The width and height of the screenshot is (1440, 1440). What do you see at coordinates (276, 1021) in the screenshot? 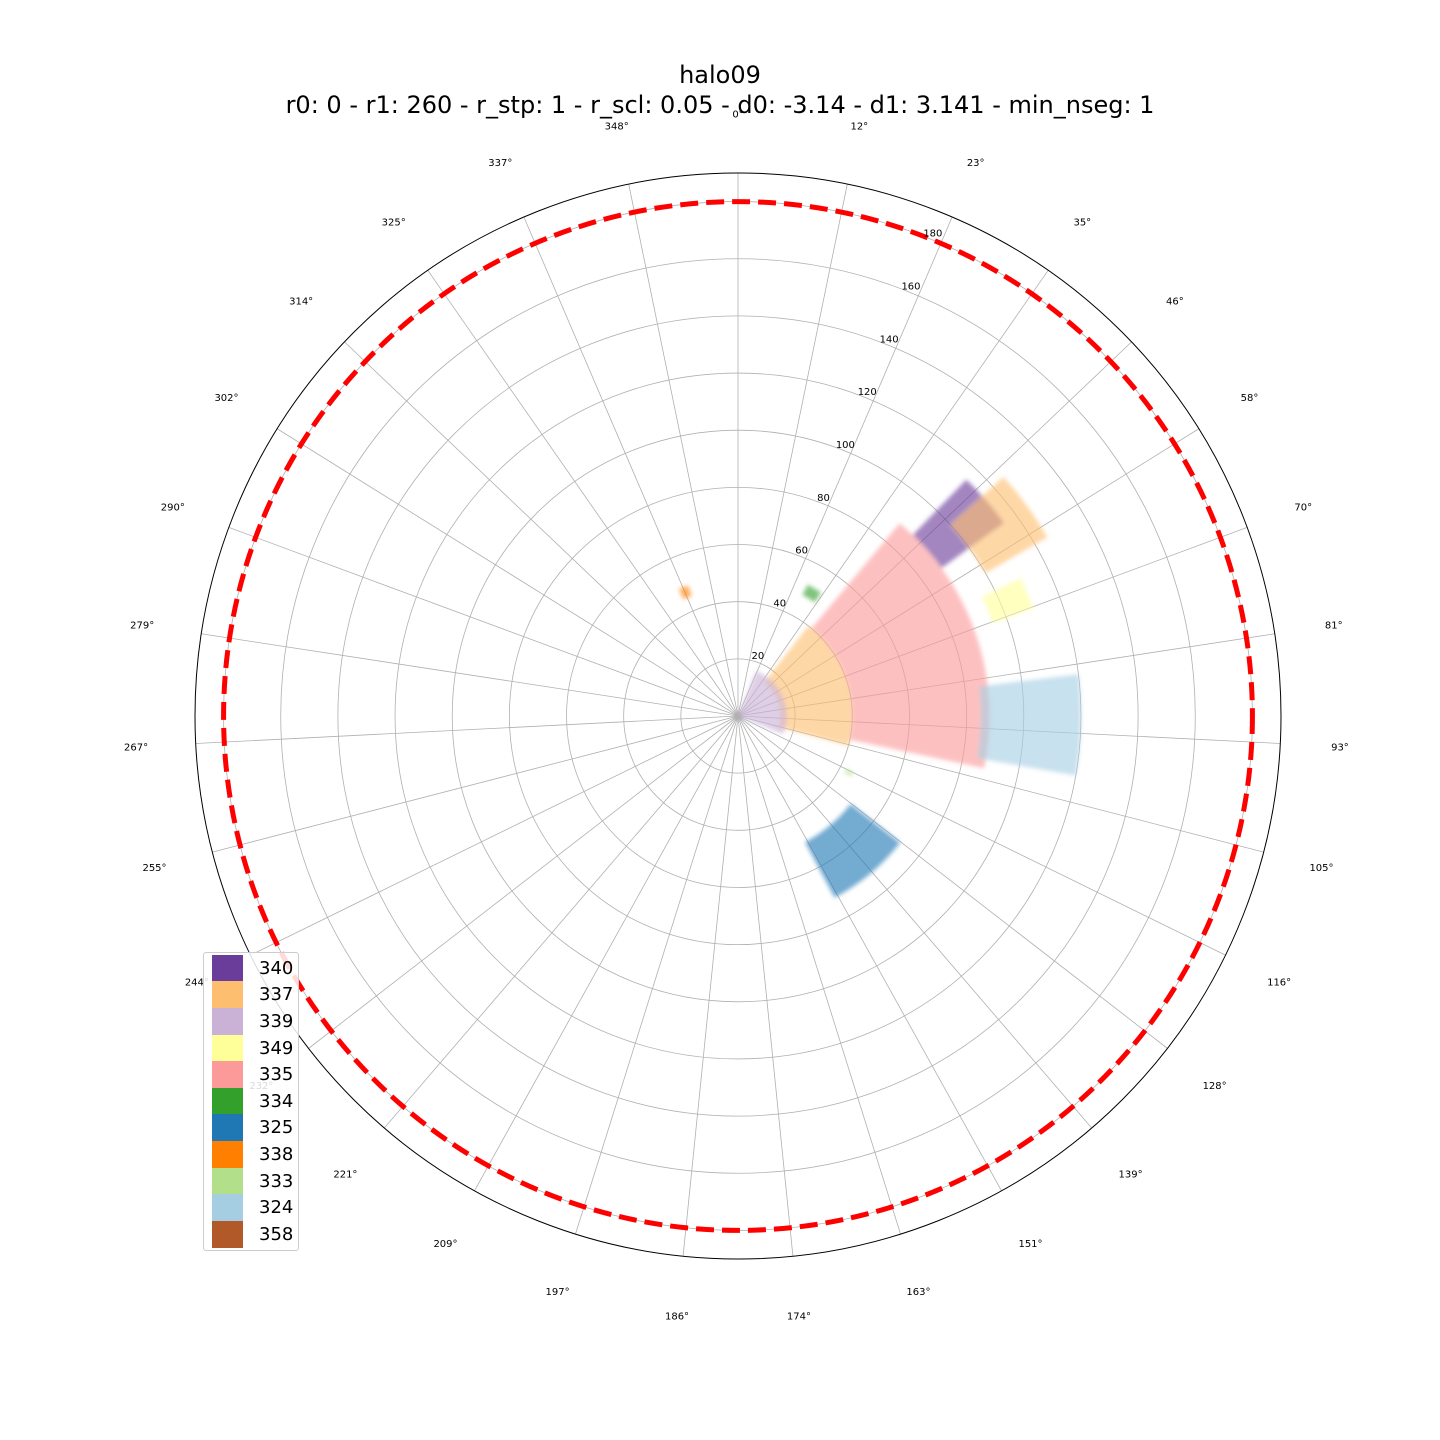
I see `legend-label: 339` at bounding box center [276, 1021].